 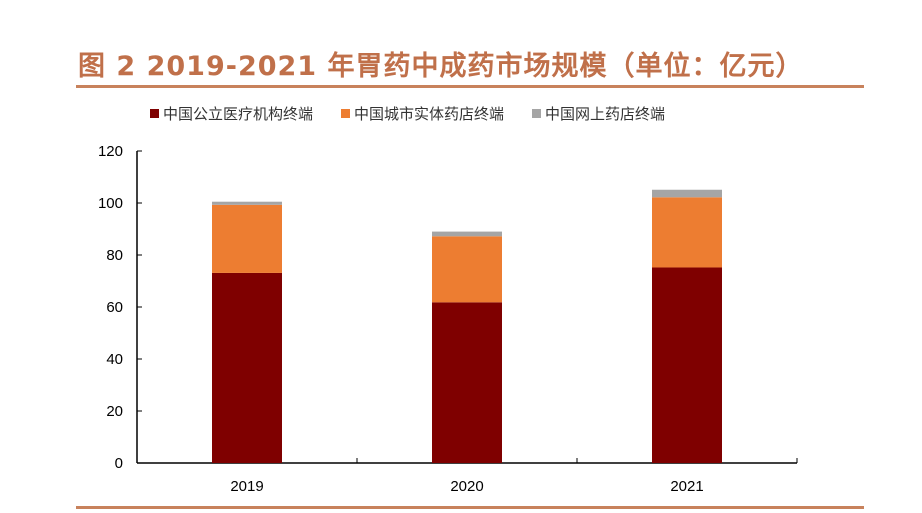 I want to click on legend: 中国公立医疗机构终端 中国城市实体药店终端 中国网上药店终端, so click(x=407, y=113).